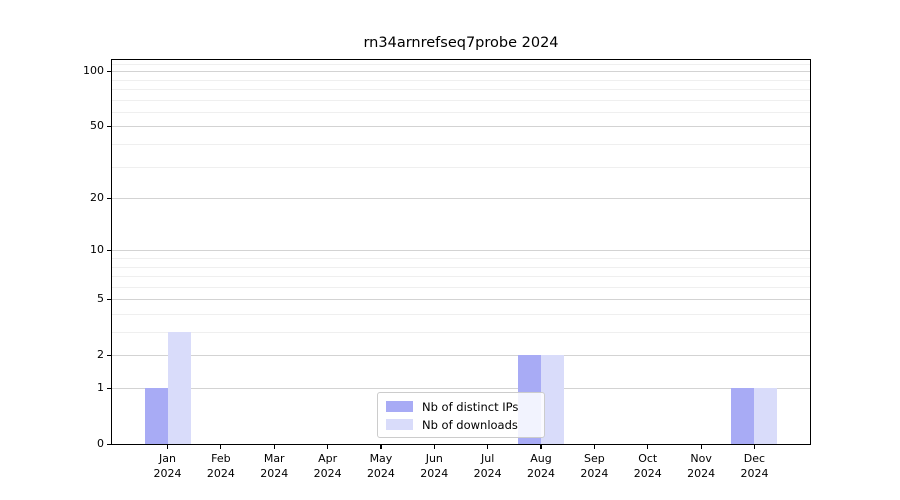  I want to click on x-axis-tick-label: Jan 2024, so click(167, 466).